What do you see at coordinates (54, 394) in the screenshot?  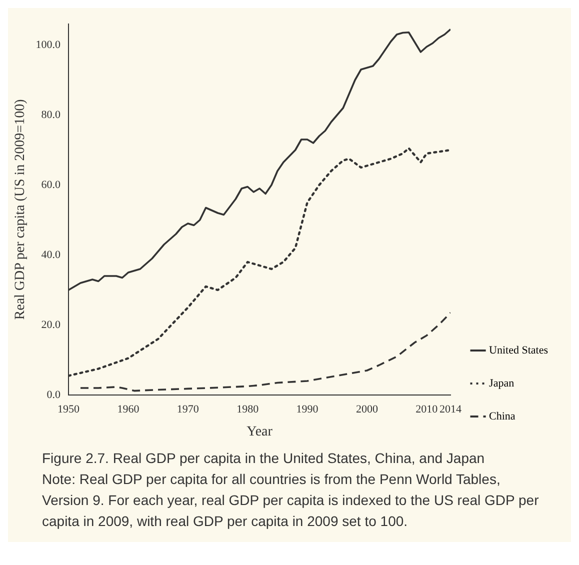 I see `y-tick-label: 0.0` at bounding box center [54, 394].